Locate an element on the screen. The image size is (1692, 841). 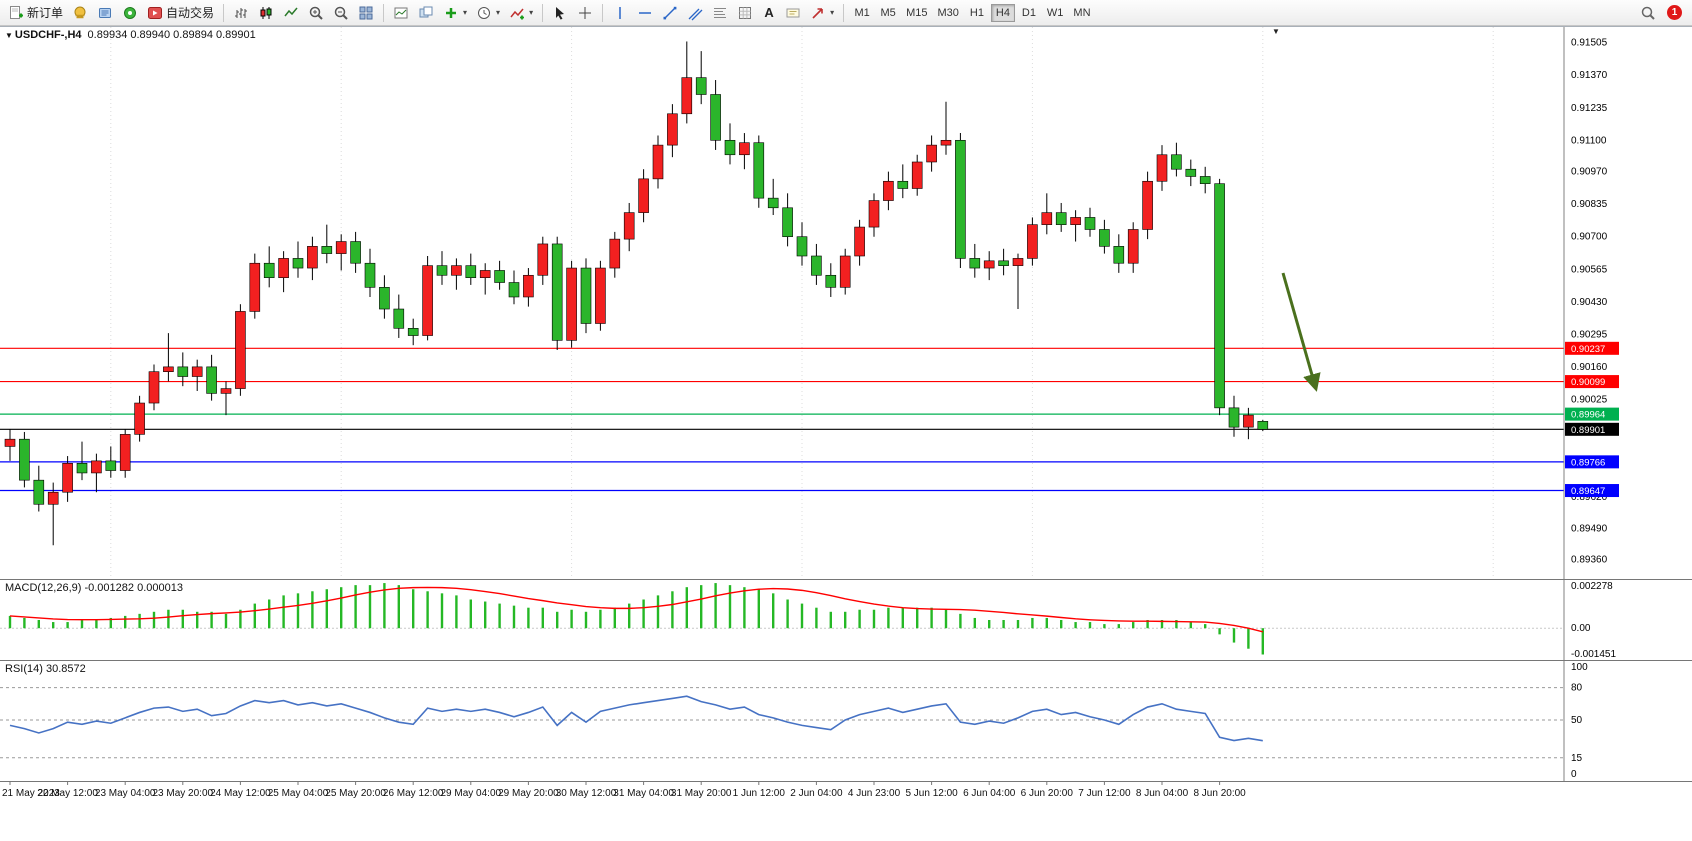
horizontal-line-icon is located at coordinates (645, 13).